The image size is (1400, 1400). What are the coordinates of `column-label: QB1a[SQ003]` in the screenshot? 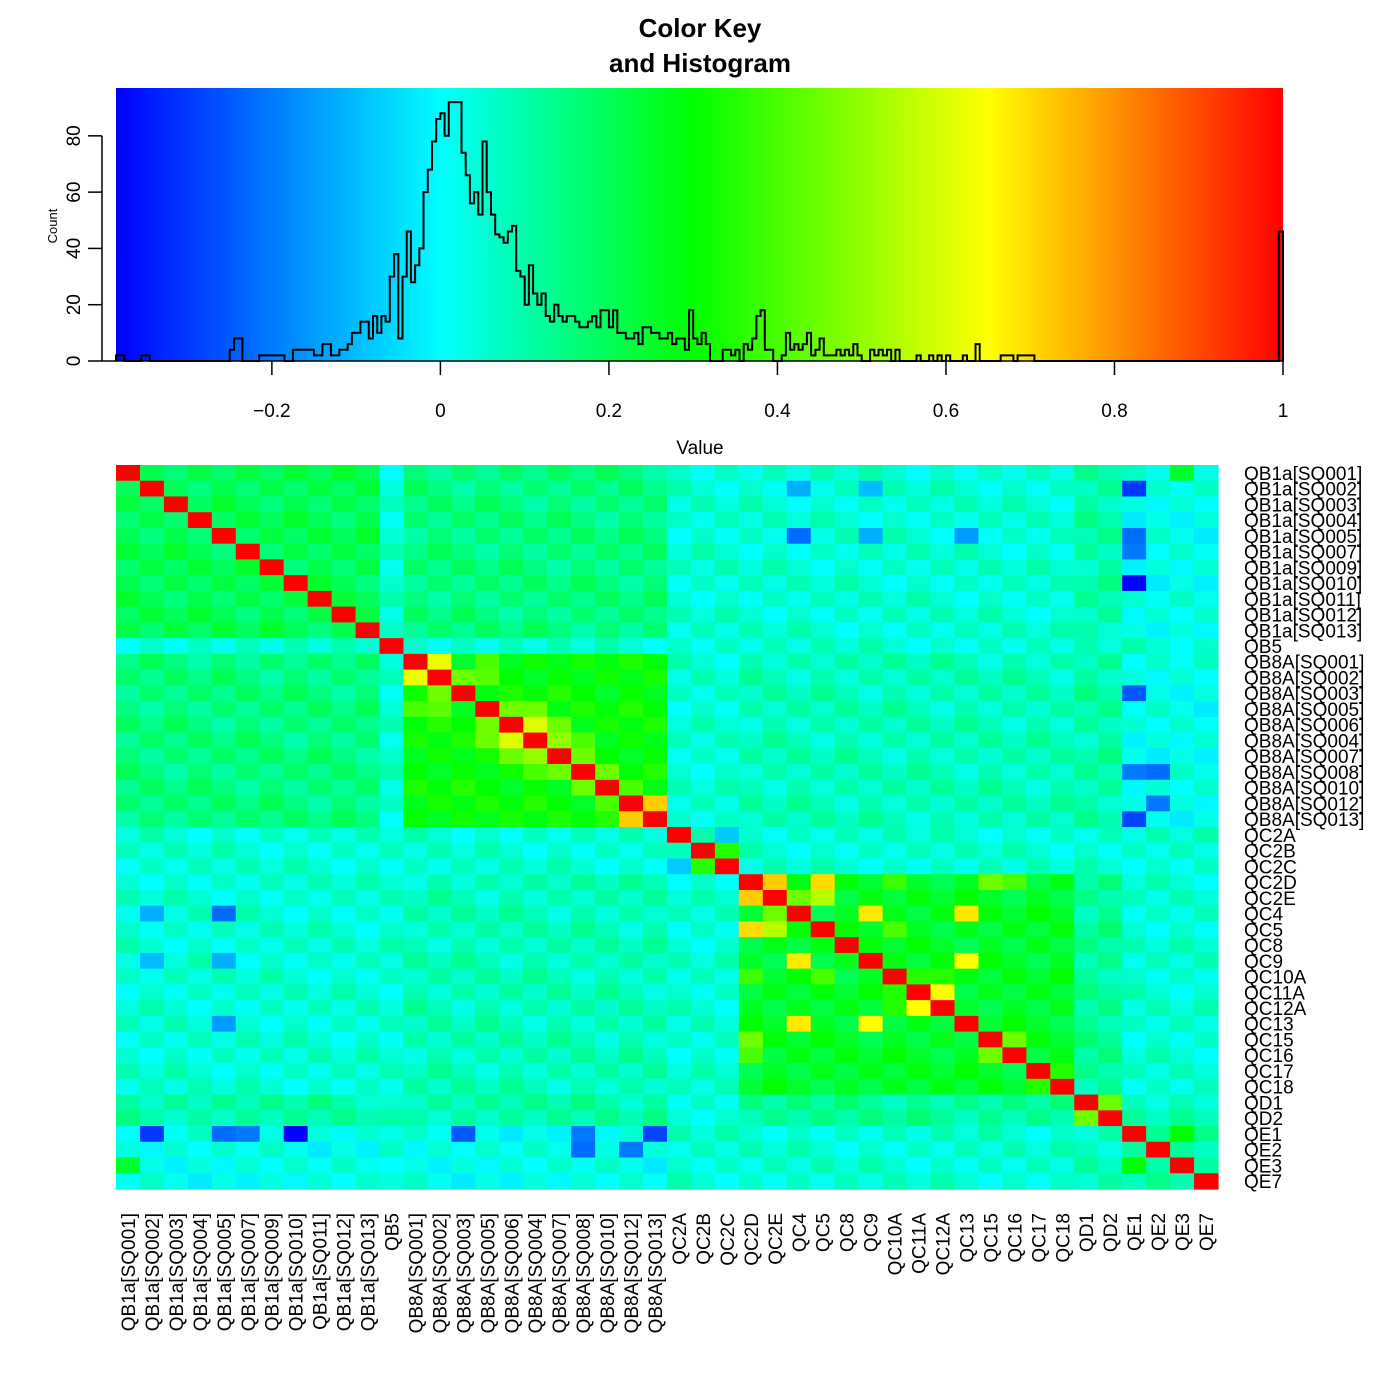 It's located at (177, 1272).